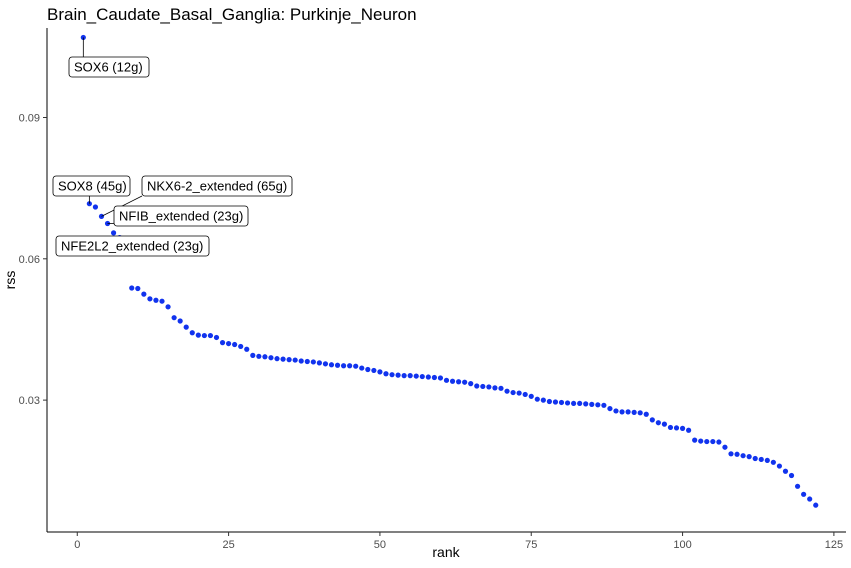 This screenshot has height=568, width=851. I want to click on x-tick-label: 75, so click(531, 545).